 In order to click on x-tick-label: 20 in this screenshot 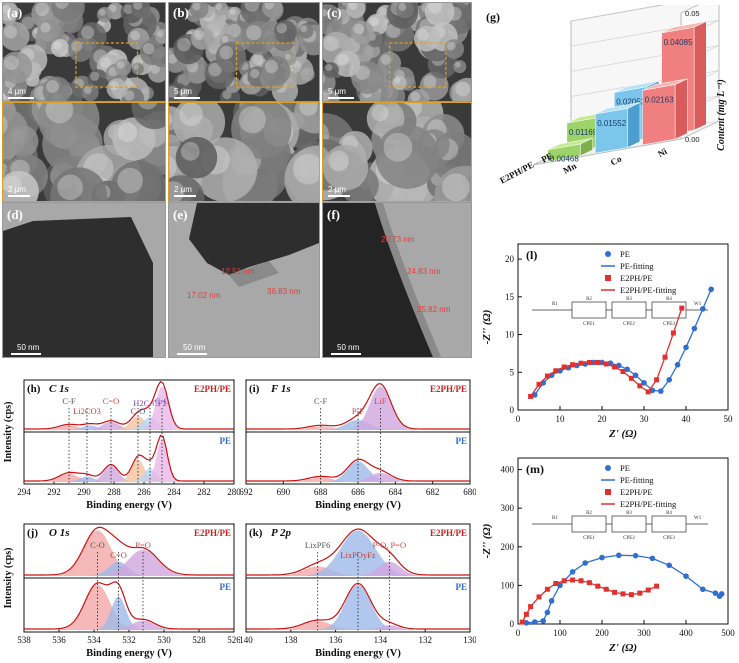, I will do `click(603, 419)`.